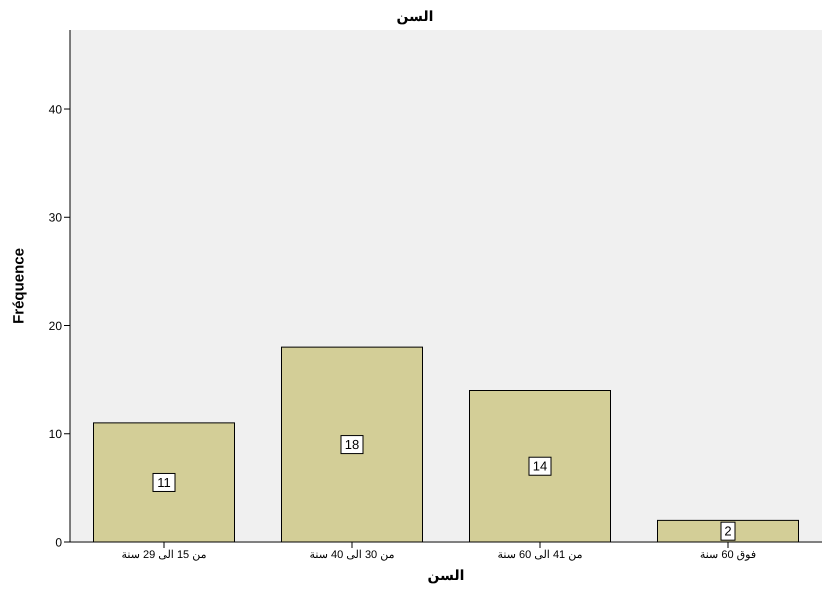 This screenshot has height=602, width=822. Describe the element at coordinates (58, 542) in the screenshot. I see `y-tick-label: 0` at that location.